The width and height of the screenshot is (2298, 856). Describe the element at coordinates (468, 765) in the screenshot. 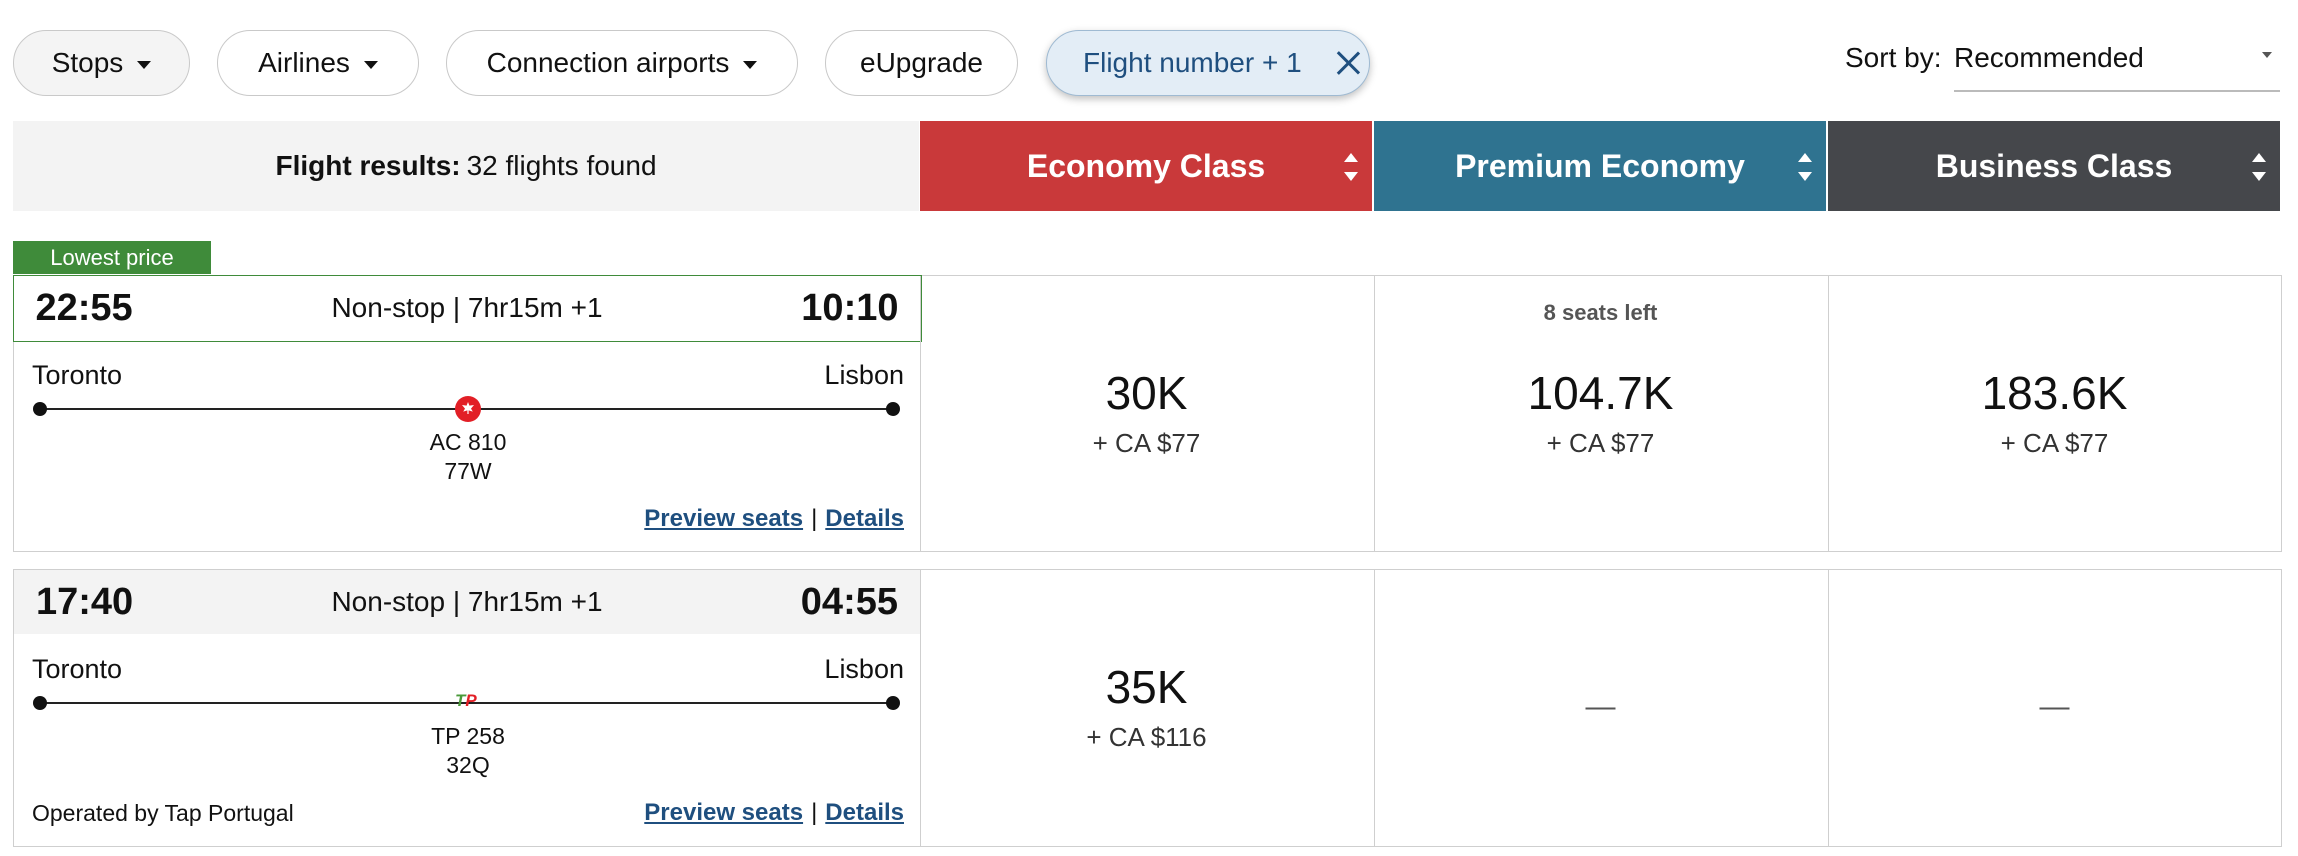

I see `aircraft-type: 32Q` at that location.